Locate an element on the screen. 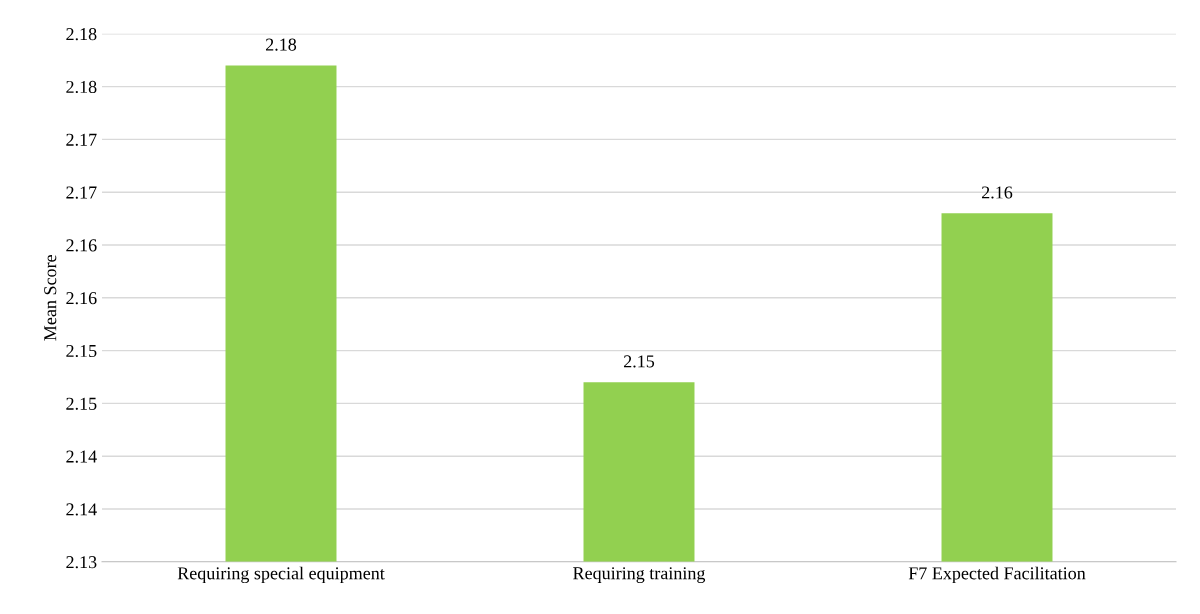 The image size is (1200, 614). data-label: 2.15 is located at coordinates (639, 361).